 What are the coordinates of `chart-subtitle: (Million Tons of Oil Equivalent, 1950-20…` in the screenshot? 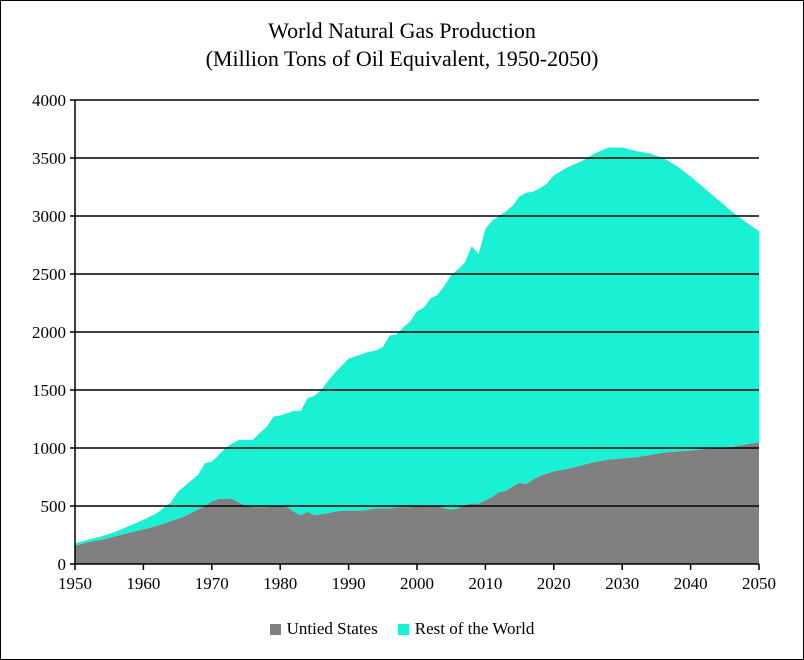 It's located at (402, 58).